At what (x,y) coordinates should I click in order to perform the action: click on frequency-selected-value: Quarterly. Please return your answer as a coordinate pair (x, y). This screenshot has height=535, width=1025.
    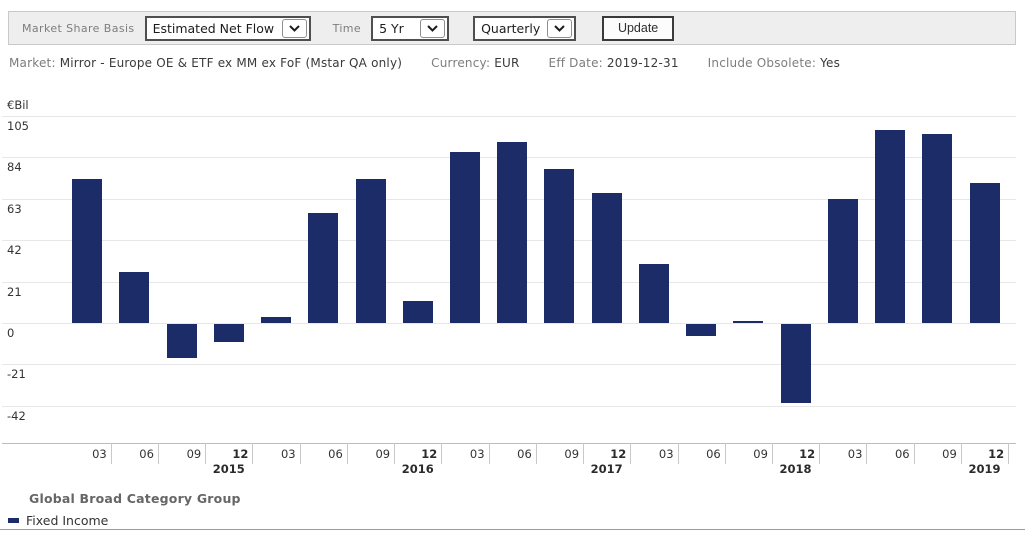
    Looking at the image, I should click on (511, 28).